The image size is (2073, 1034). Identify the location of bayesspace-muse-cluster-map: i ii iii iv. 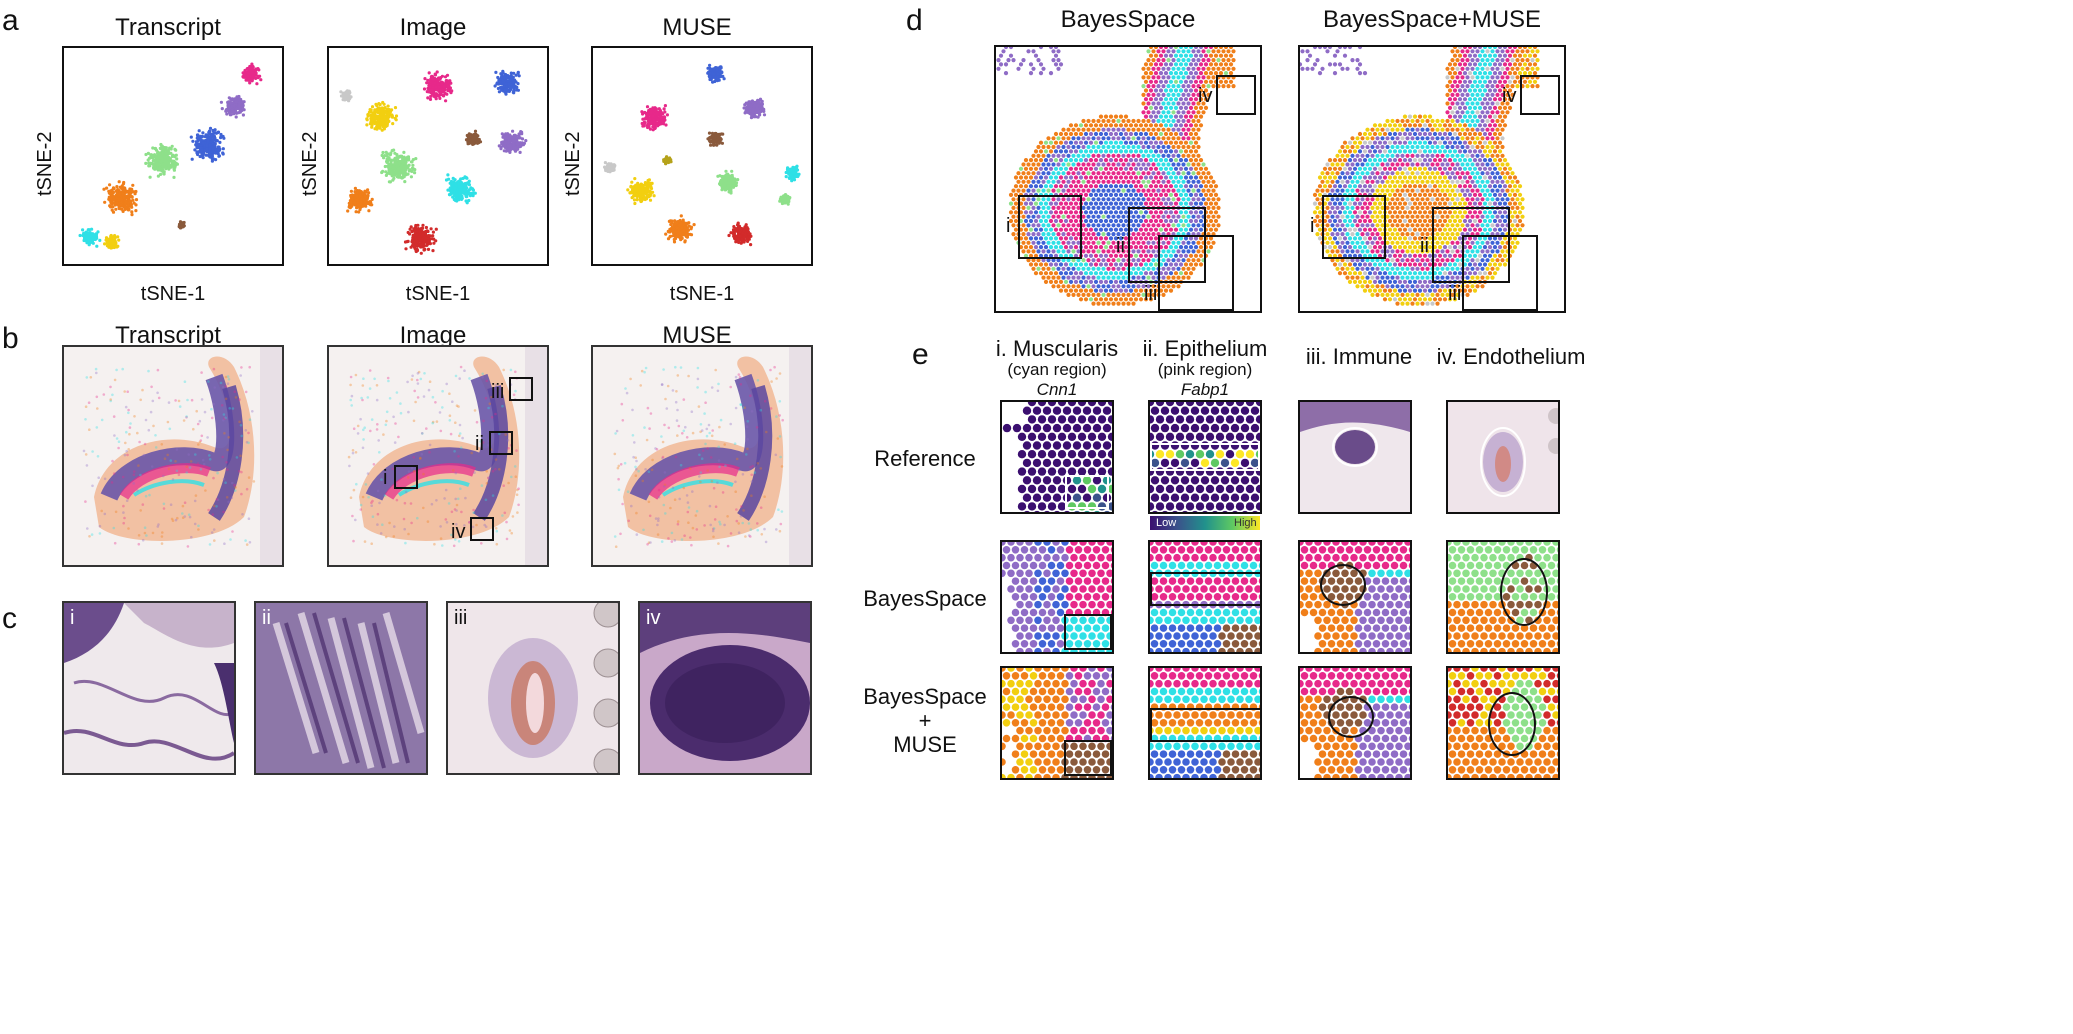
(1432, 179).